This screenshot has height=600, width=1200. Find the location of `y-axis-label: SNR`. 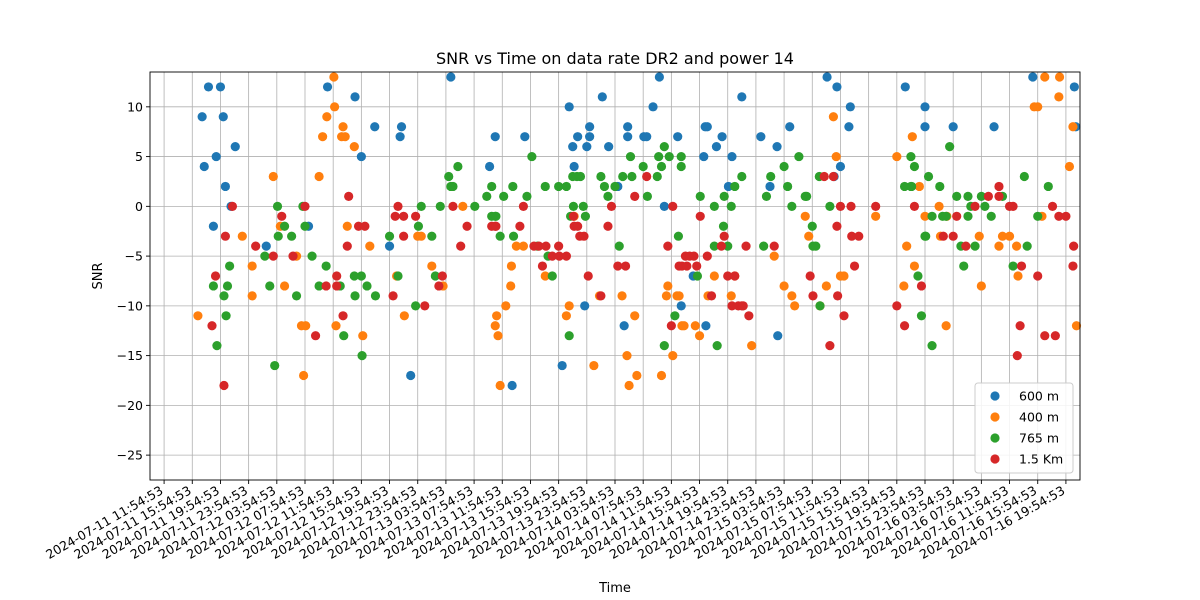

y-axis-label: SNR is located at coordinates (98, 275).